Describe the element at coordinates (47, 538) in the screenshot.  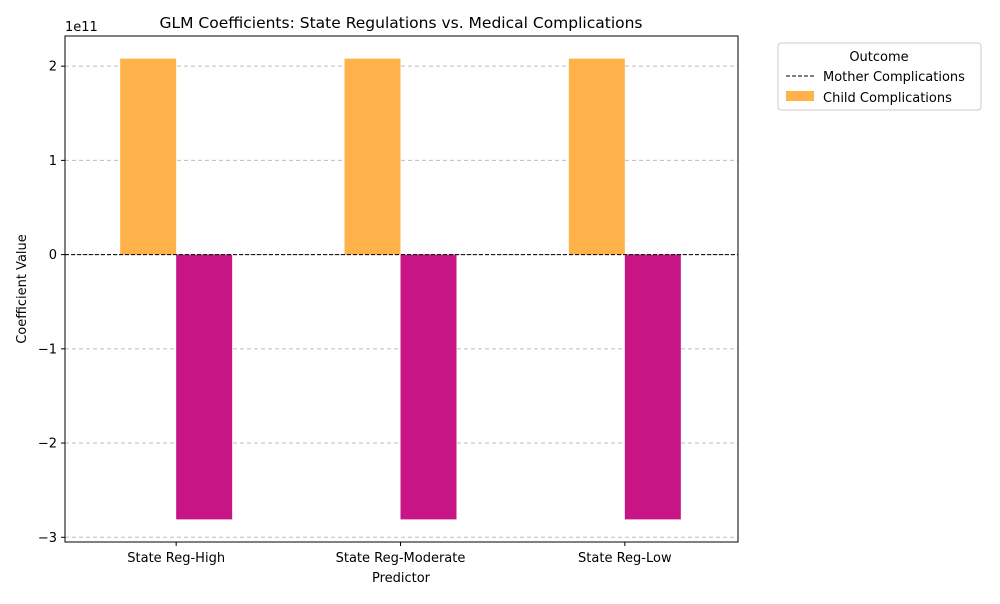
I see `y-tick-label: −3` at that location.